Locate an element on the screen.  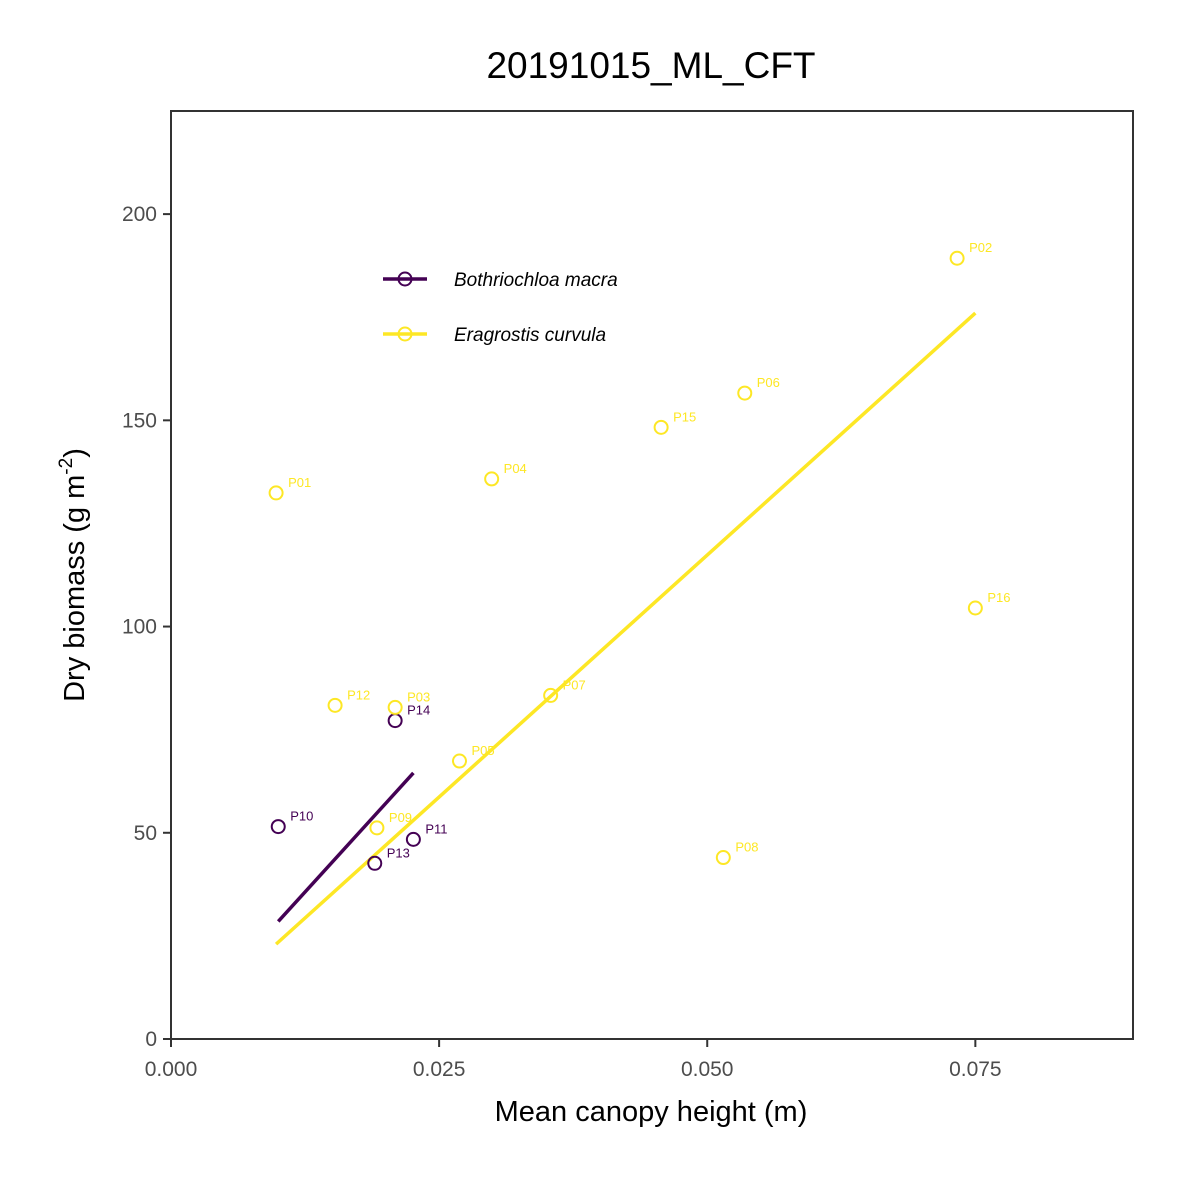
chart-title: 20191015_ML_CFT is located at coordinates (650, 65).